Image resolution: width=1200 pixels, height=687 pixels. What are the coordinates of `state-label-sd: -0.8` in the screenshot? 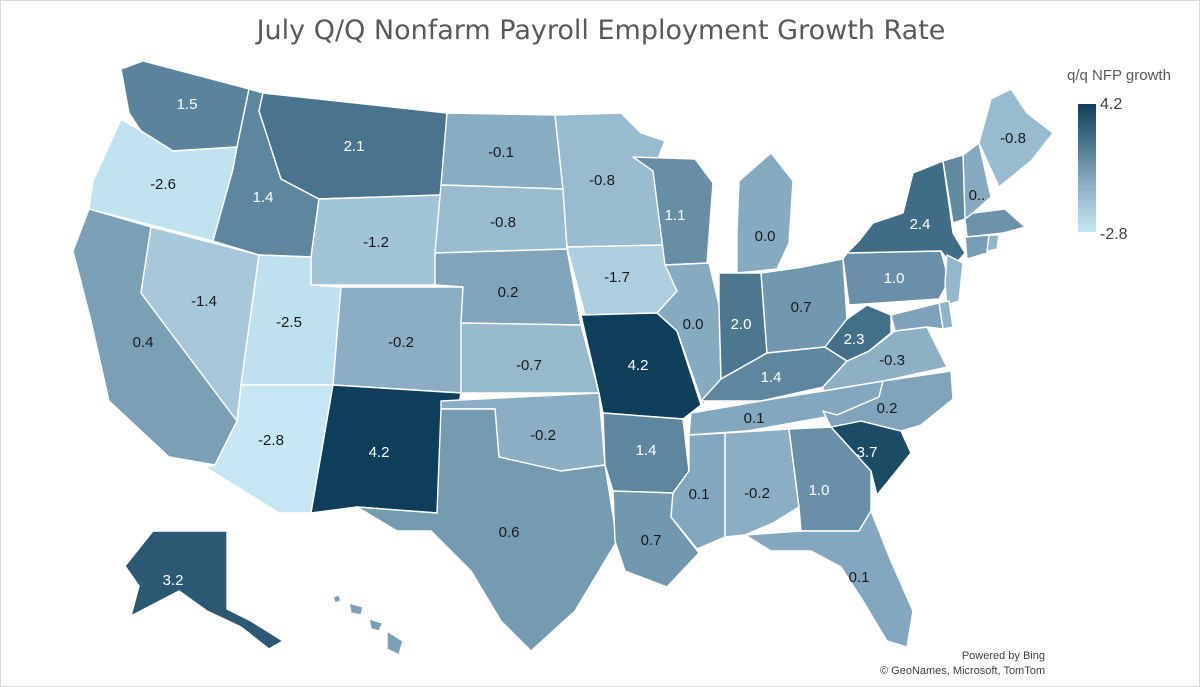 It's located at (503, 222).